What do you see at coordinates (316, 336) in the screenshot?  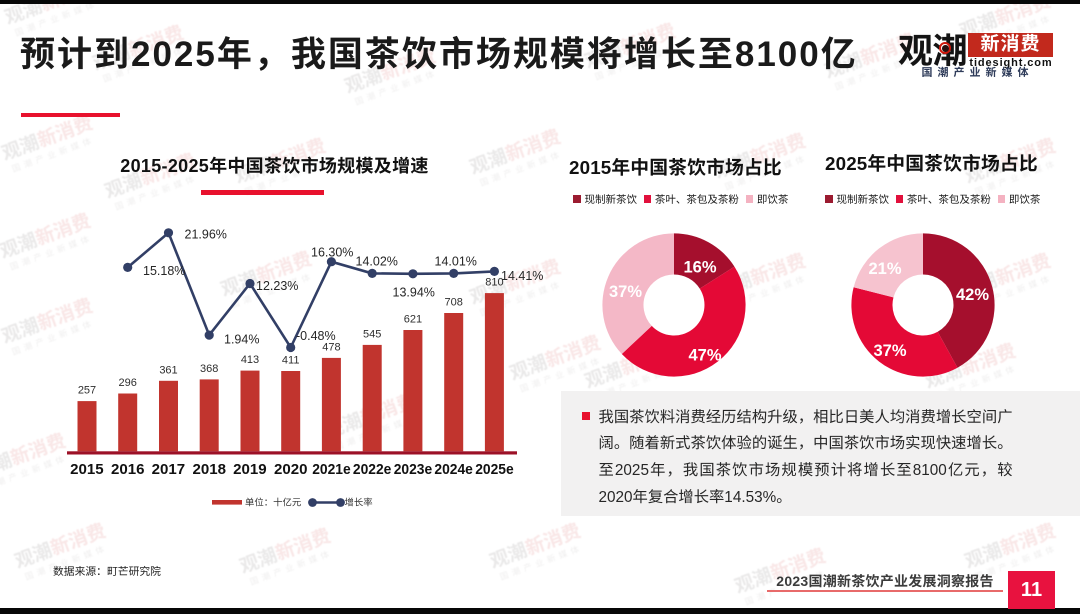 I see `svg-text: -0.48%` at bounding box center [316, 336].